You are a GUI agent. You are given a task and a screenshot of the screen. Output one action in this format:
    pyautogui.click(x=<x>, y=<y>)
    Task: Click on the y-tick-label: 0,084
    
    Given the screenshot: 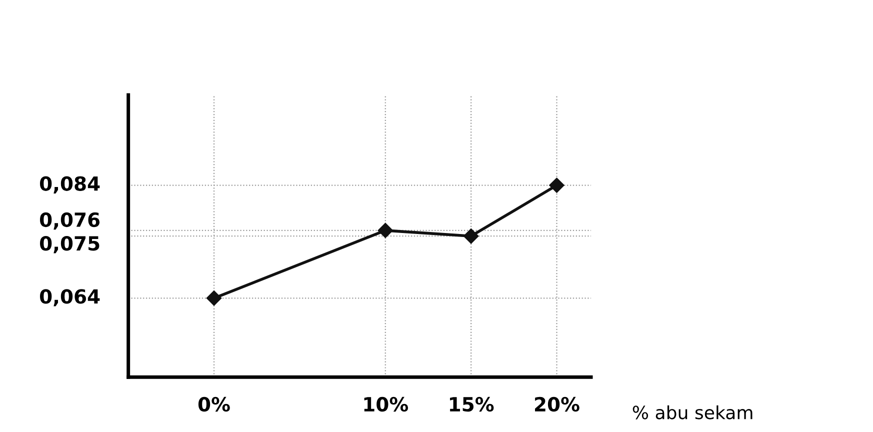 What is the action you would take?
    pyautogui.click(x=70, y=185)
    